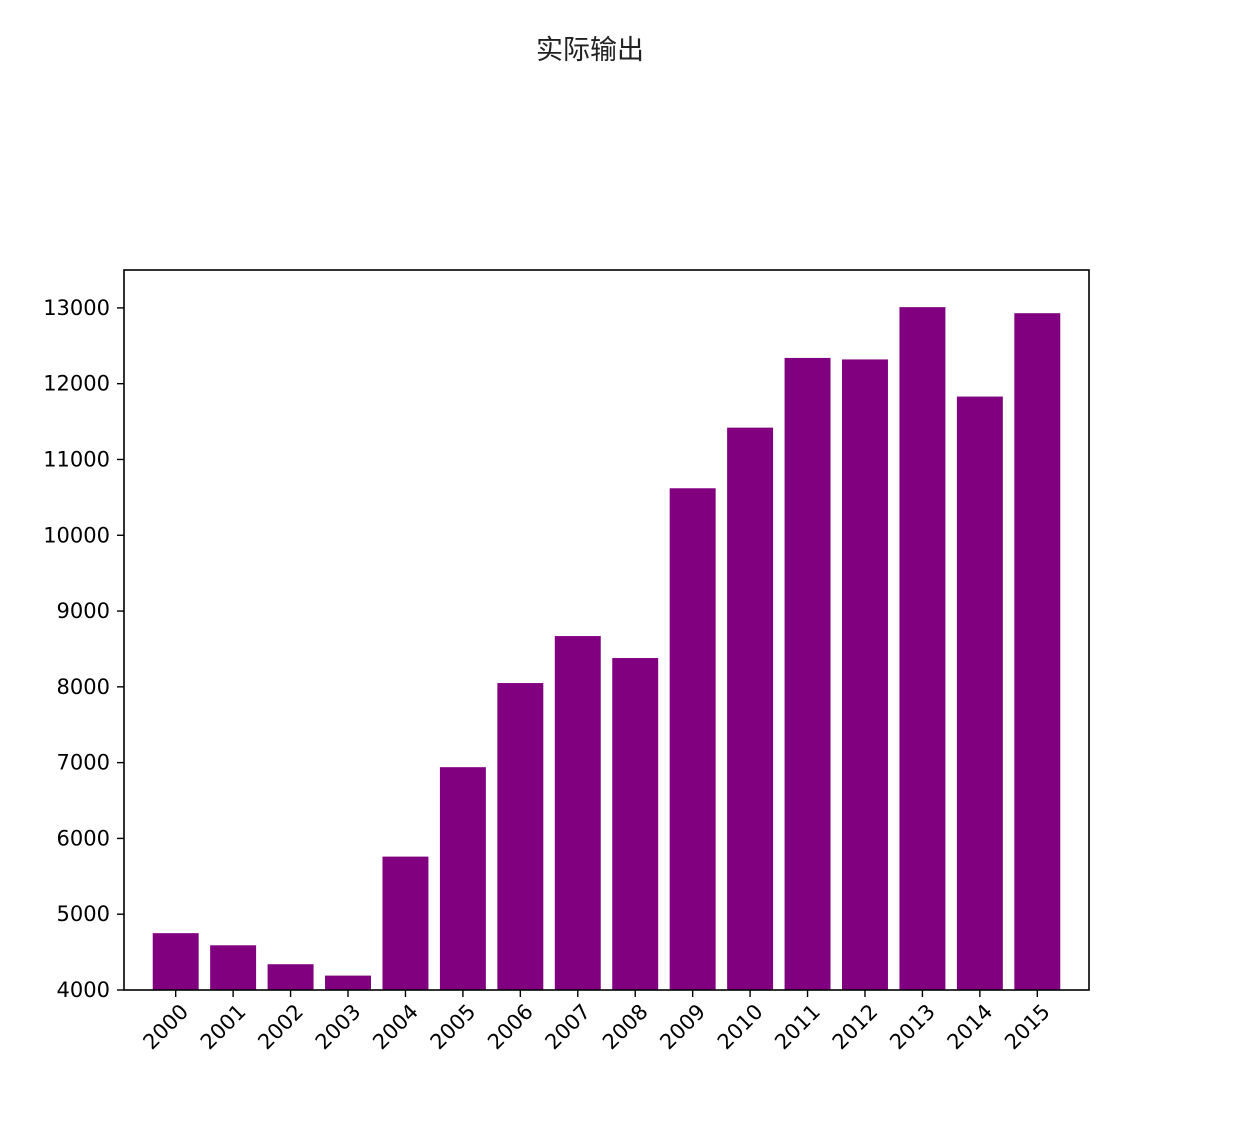 Image resolution: width=1242 pixels, height=1137 pixels. What do you see at coordinates (922, 648) in the screenshot?
I see `bar-2013` at bounding box center [922, 648].